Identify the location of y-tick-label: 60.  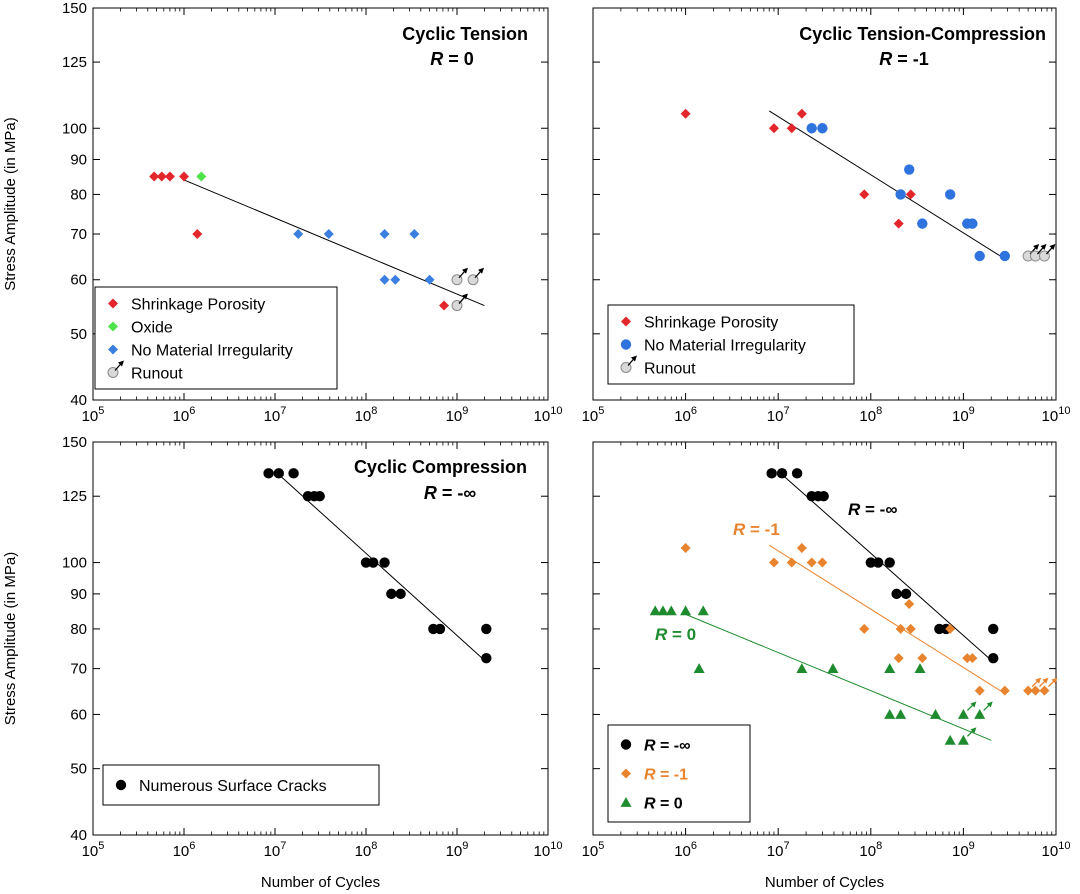
(78, 280).